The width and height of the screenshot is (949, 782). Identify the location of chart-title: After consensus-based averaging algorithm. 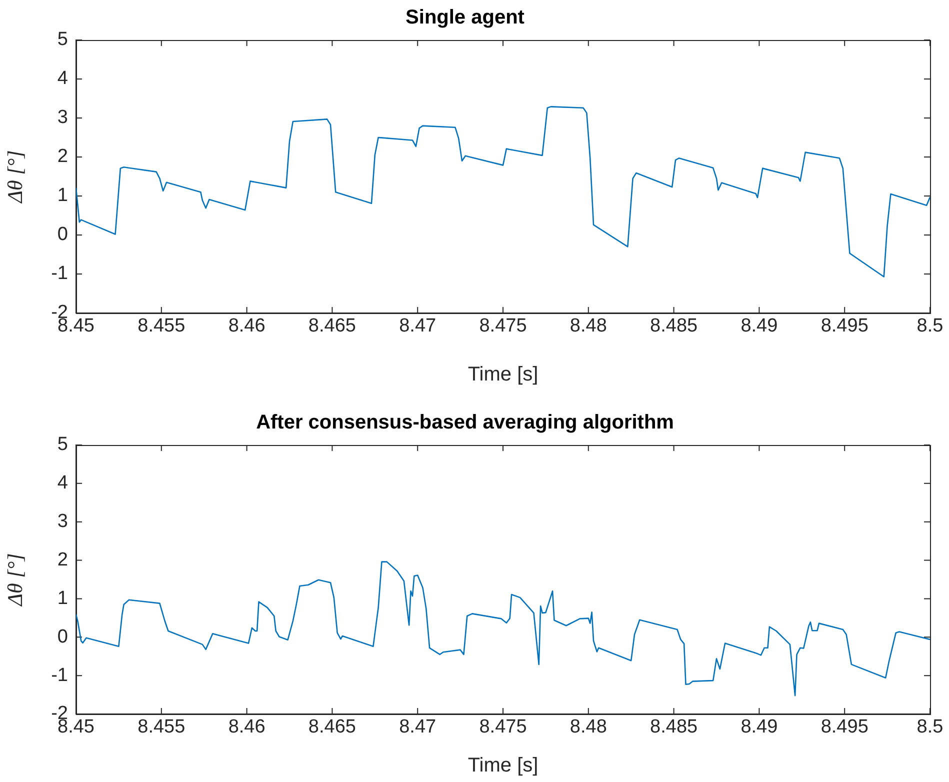
(465, 423).